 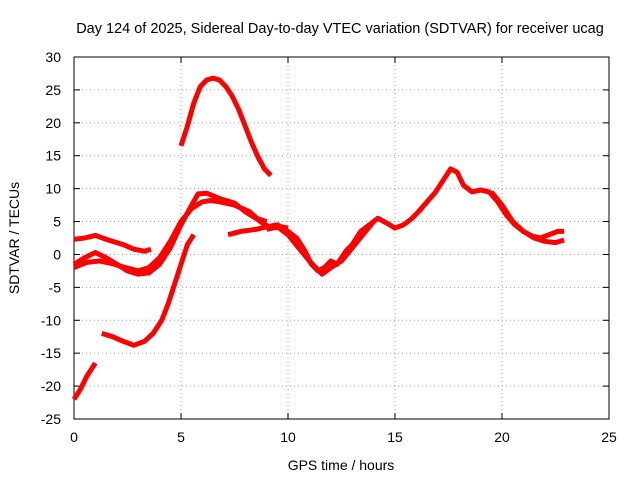 I want to click on x-tick-label: 0, so click(x=74, y=437).